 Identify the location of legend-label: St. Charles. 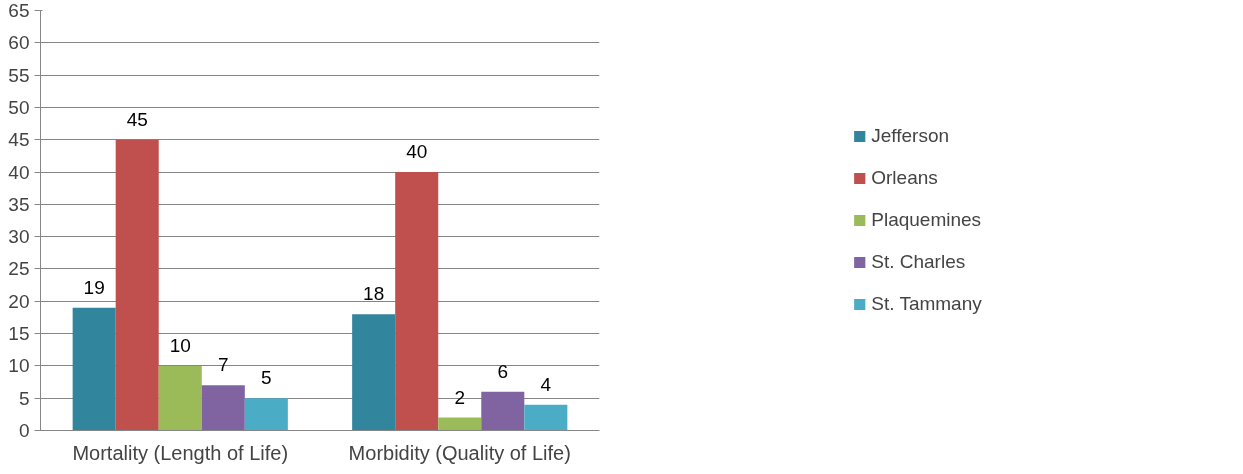
(918, 262).